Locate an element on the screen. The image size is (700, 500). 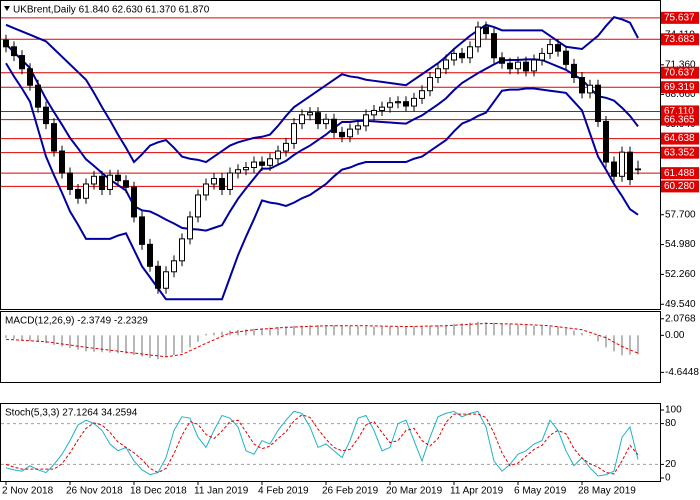
level-label: 75.637 is located at coordinates (679, 18).